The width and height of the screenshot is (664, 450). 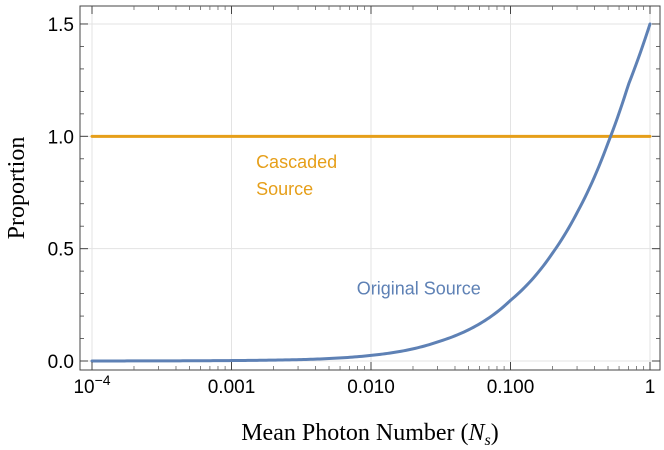 What do you see at coordinates (419, 289) in the screenshot?
I see `annotation-original-source: Original Source` at bounding box center [419, 289].